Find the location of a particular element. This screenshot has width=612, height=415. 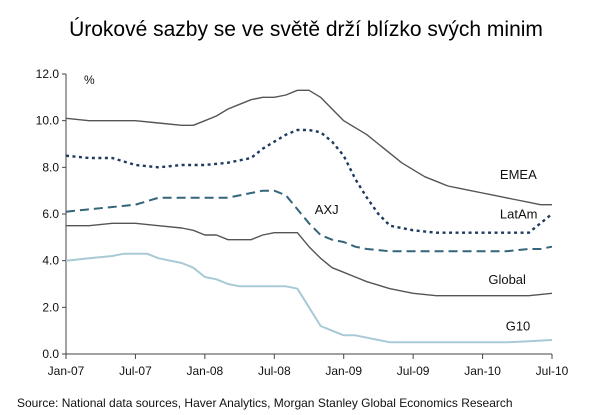

y-tick-label: 8.0 is located at coordinates (50, 167).